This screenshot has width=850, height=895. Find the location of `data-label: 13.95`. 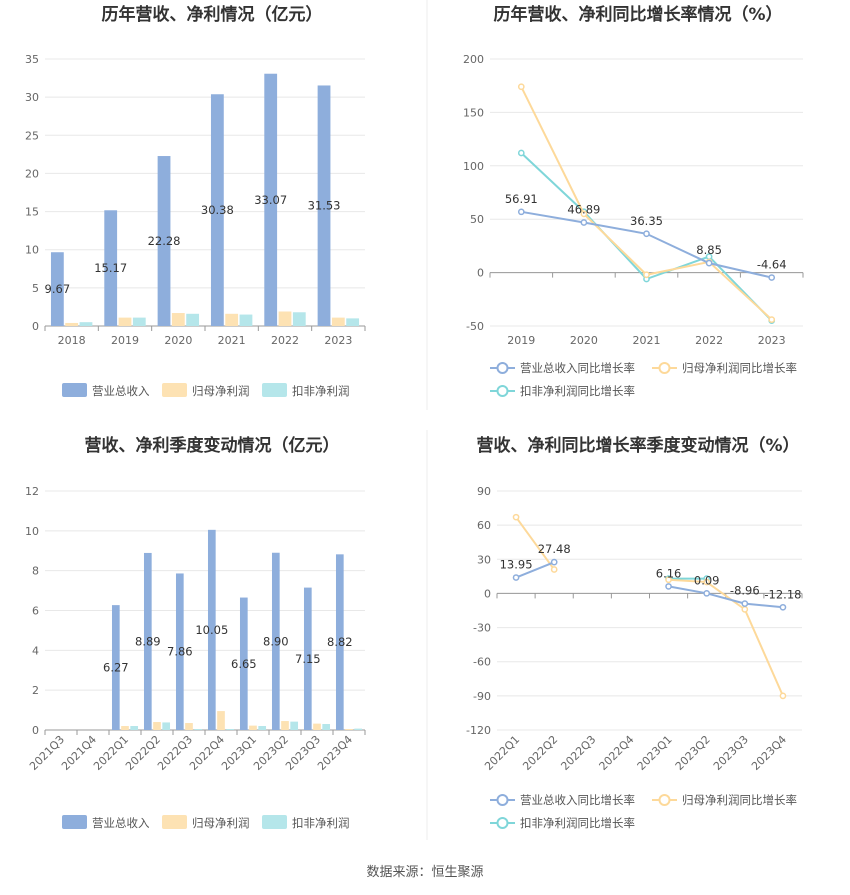

data-label: 13.95 is located at coordinates (516, 565).